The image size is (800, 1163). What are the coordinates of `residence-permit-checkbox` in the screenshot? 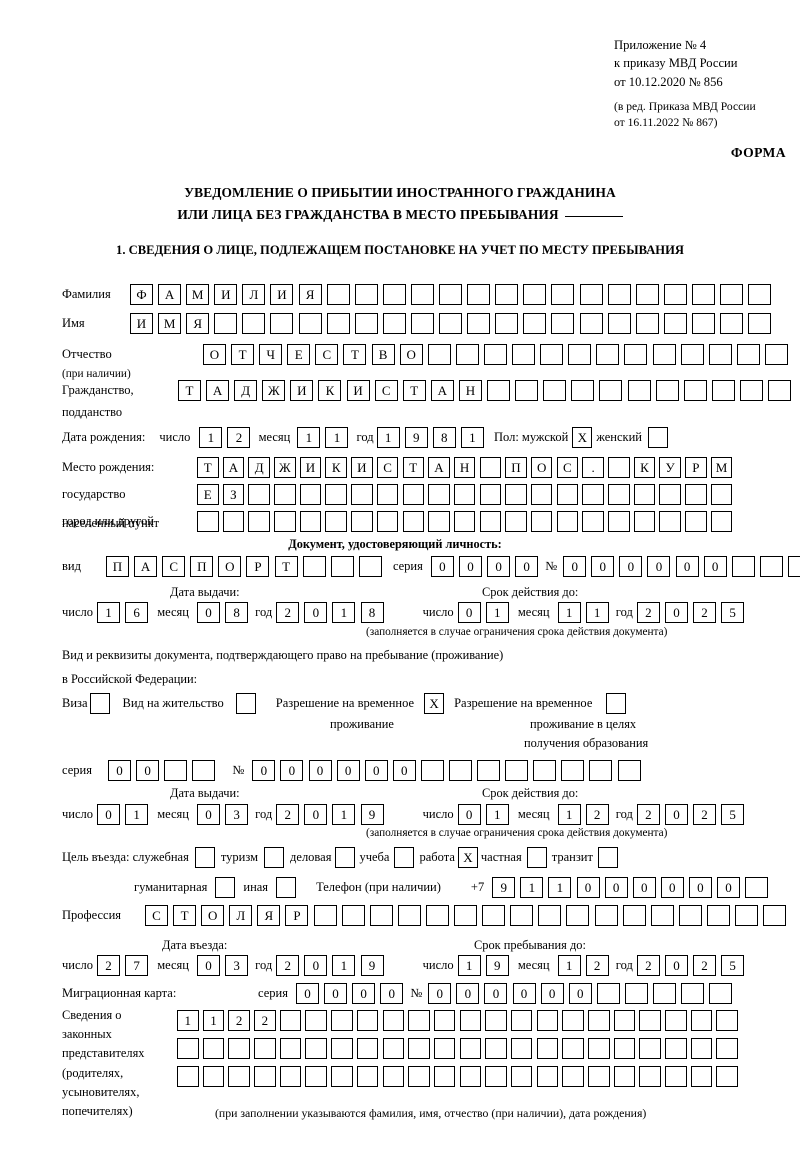 It's located at (245, 703).